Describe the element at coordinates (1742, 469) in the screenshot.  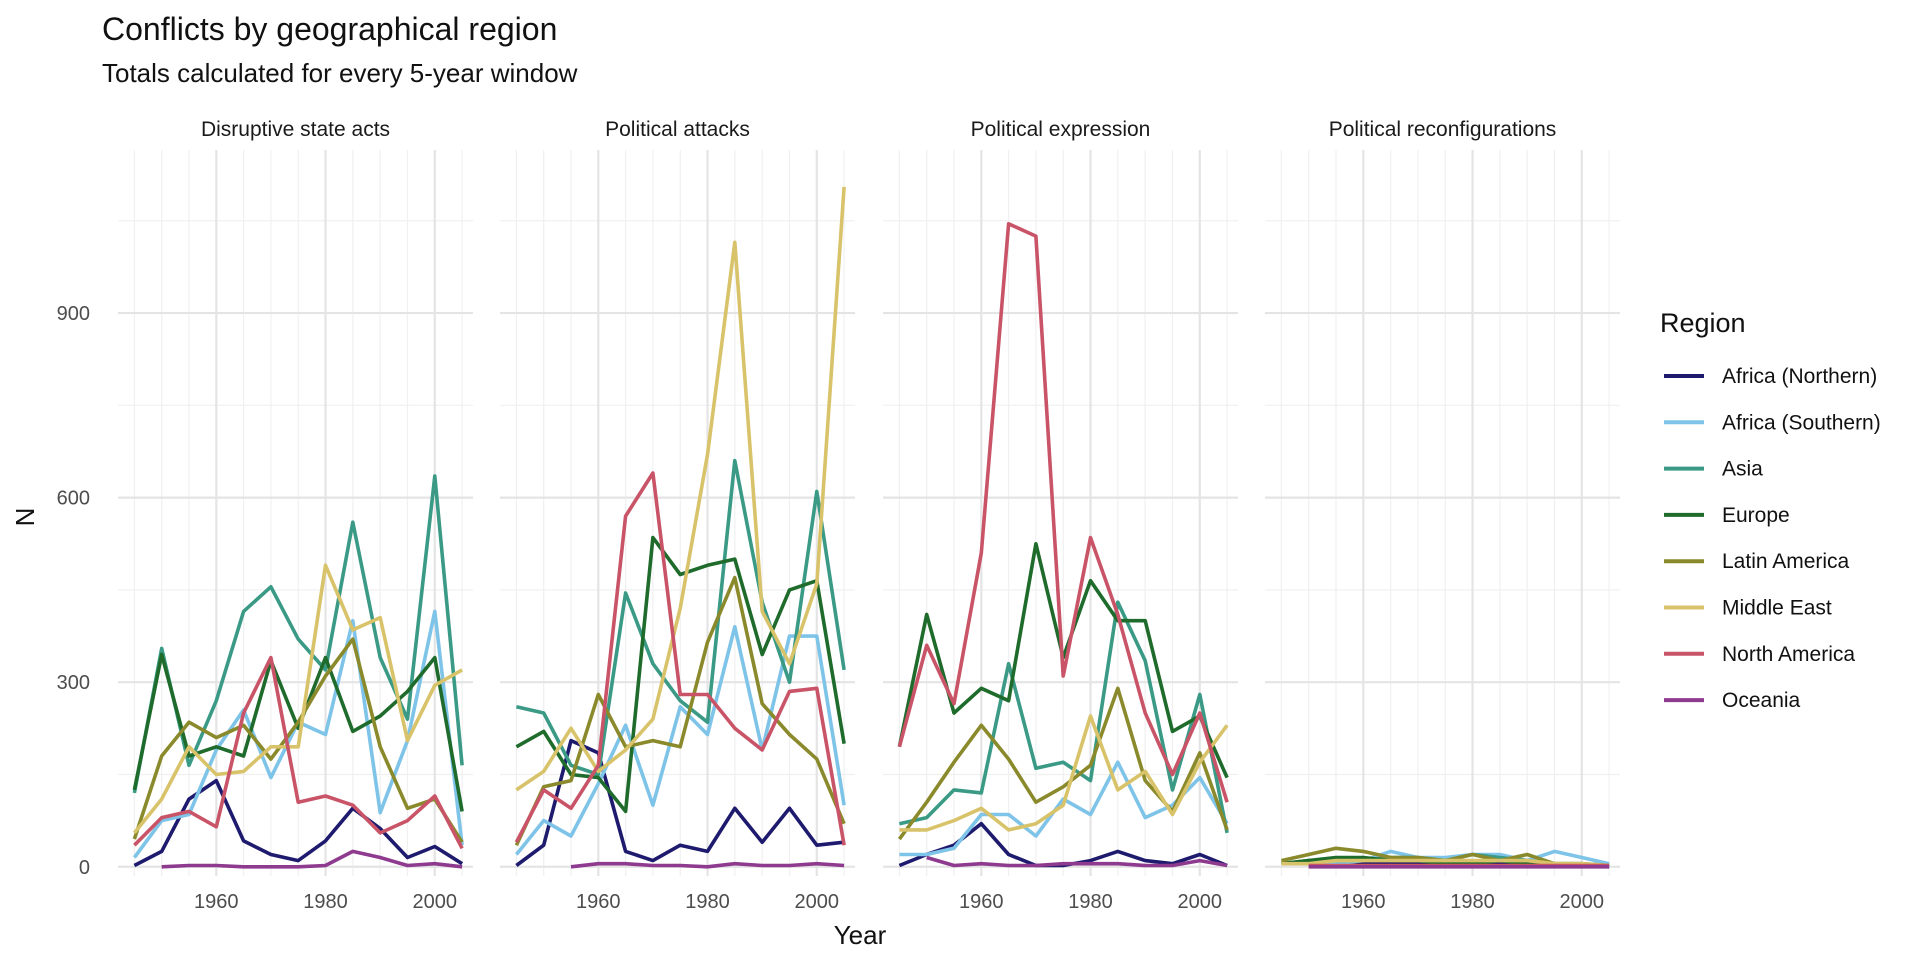
I see `legend-label: Asia` at that location.